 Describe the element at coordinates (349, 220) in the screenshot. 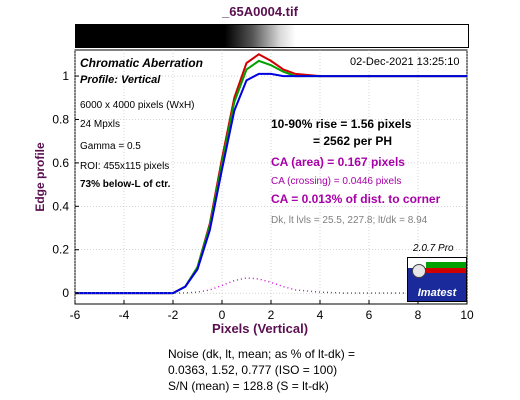

I see `levels-result: Dk, lt lvls = 25.5, 227.8; lt/dk = 8.94` at that location.